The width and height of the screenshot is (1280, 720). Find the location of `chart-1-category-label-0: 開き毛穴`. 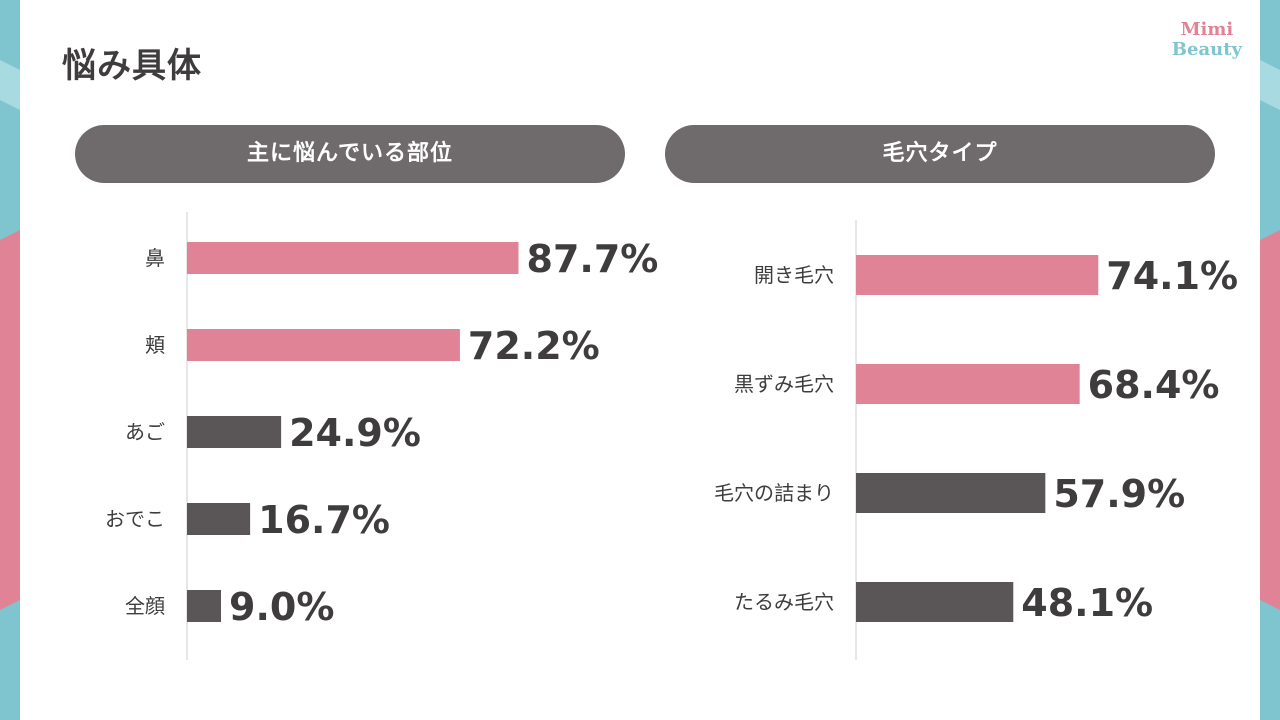

chart-1-category-label-0: 開き毛穴 is located at coordinates (794, 275).